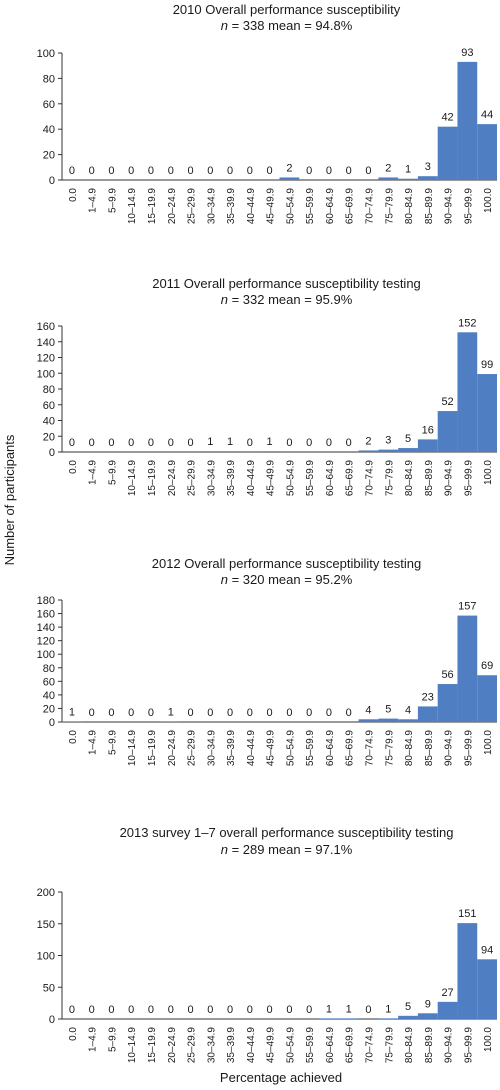  Describe the element at coordinates (429, 478) in the screenshot. I see `chart-2-x-tick-label: 85–89.9` at that location.